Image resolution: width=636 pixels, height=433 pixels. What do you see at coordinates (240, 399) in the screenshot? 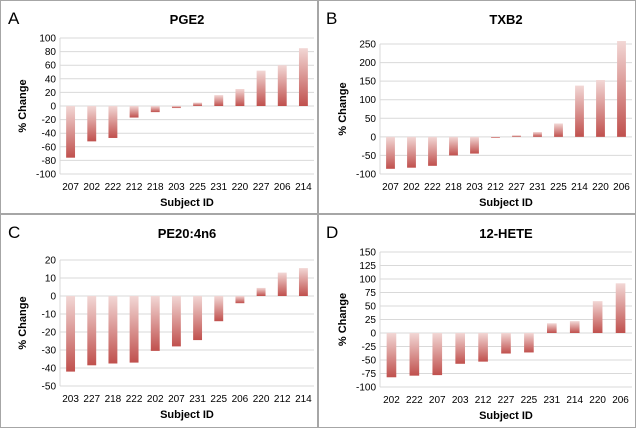
I see `x-tick-label: 206` at bounding box center [240, 399].